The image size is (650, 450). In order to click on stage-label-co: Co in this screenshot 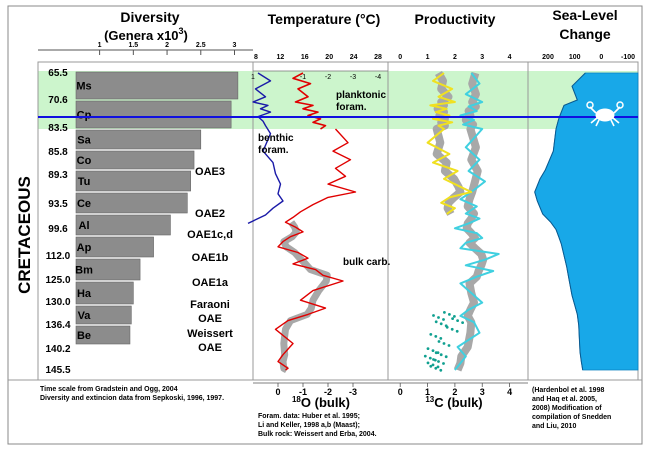, I will do `click(84, 161)`.